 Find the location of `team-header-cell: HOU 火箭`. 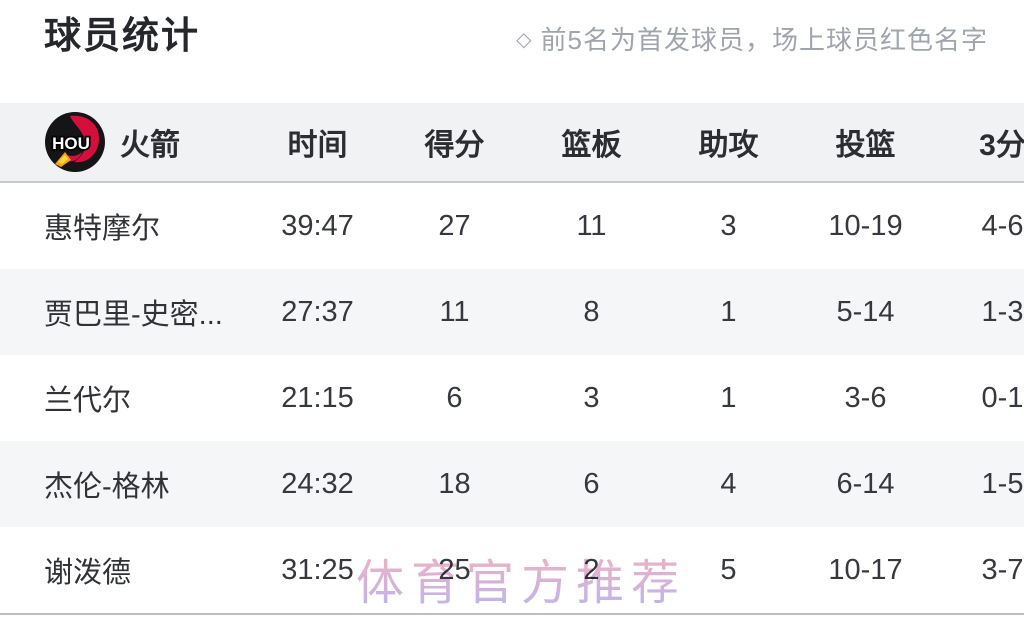

team-header-cell: HOU 火箭 is located at coordinates (124, 142).